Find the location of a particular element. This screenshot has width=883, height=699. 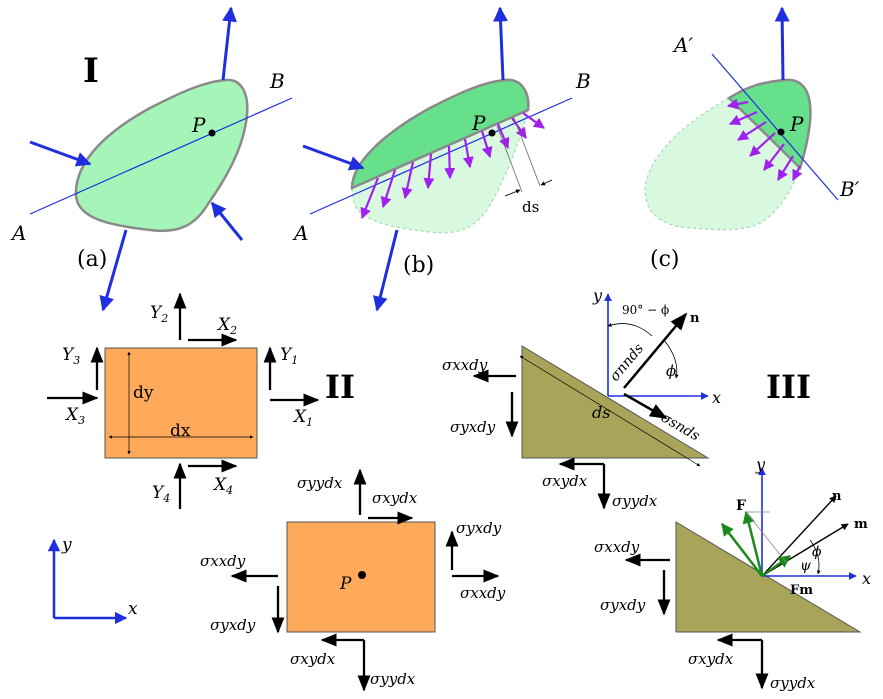

force-arrows-II is located at coordinates (183, 400).